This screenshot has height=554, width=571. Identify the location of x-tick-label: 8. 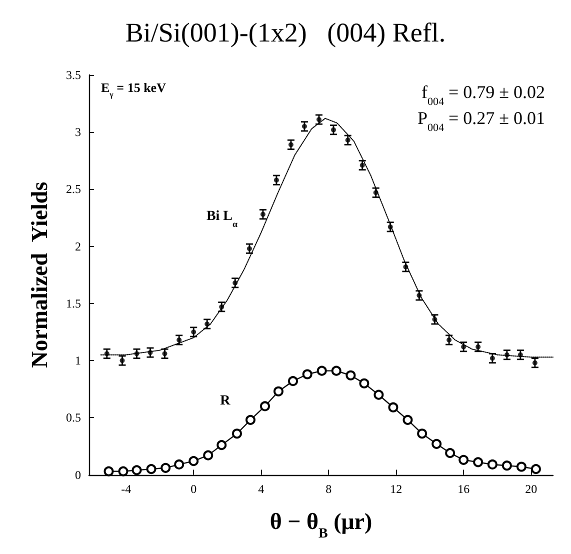
(329, 489).